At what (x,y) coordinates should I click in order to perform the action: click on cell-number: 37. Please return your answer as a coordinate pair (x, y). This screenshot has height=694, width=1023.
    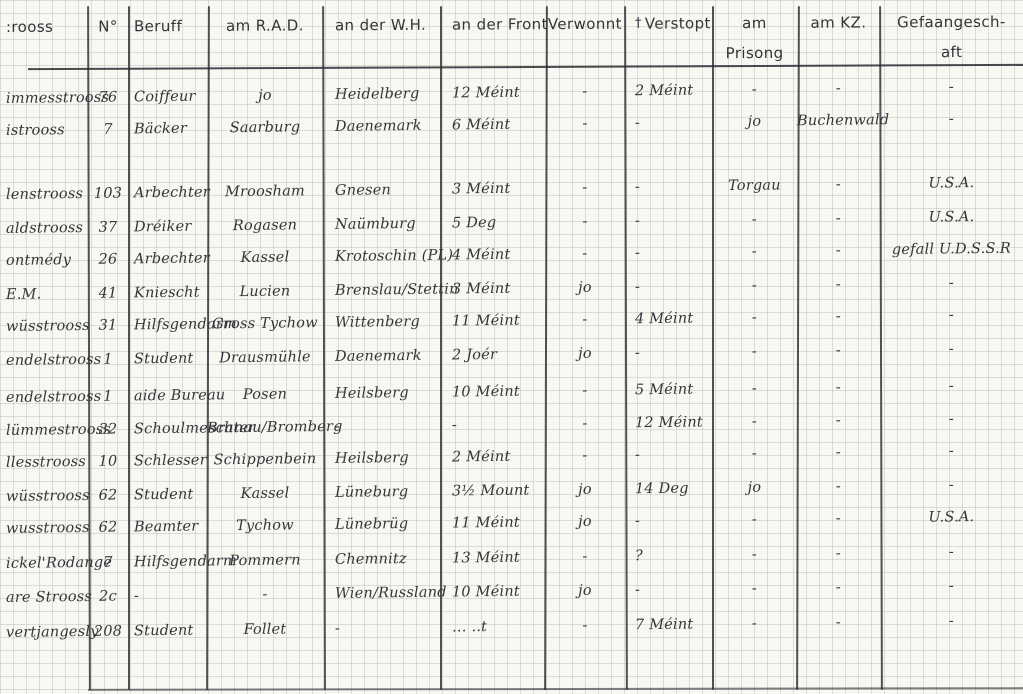
    Looking at the image, I should click on (108, 227).